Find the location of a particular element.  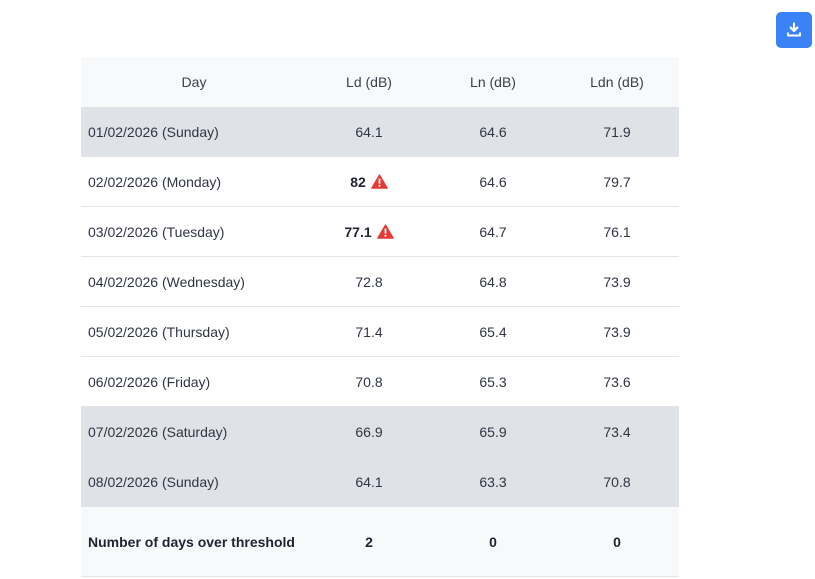

ldn-cell: 70.8 is located at coordinates (617, 481).